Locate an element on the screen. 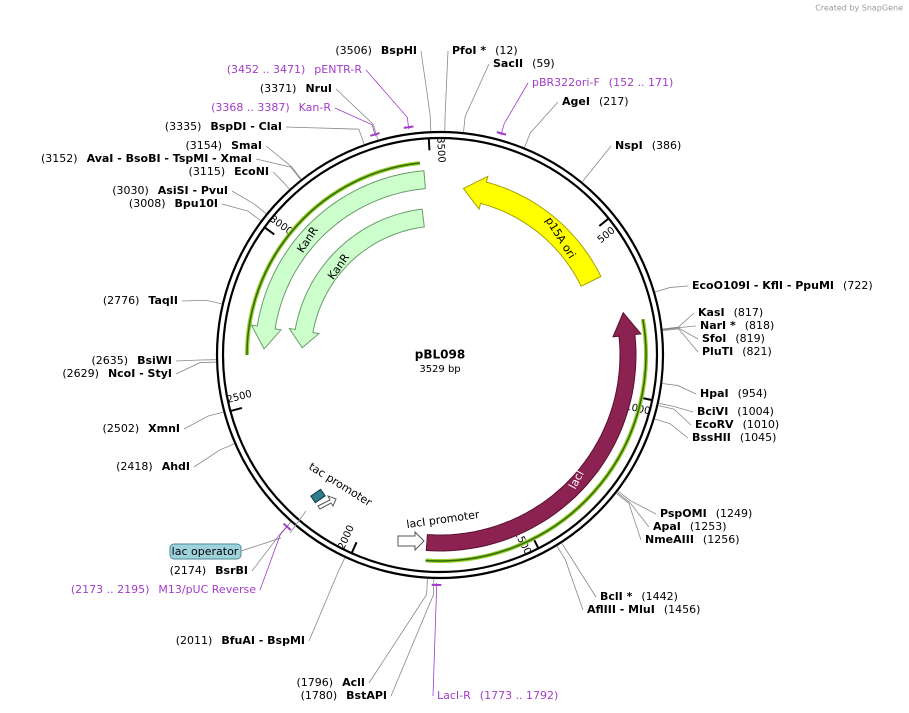 The image size is (909, 713). site-label: (3115) EcoNI is located at coordinates (229, 171).